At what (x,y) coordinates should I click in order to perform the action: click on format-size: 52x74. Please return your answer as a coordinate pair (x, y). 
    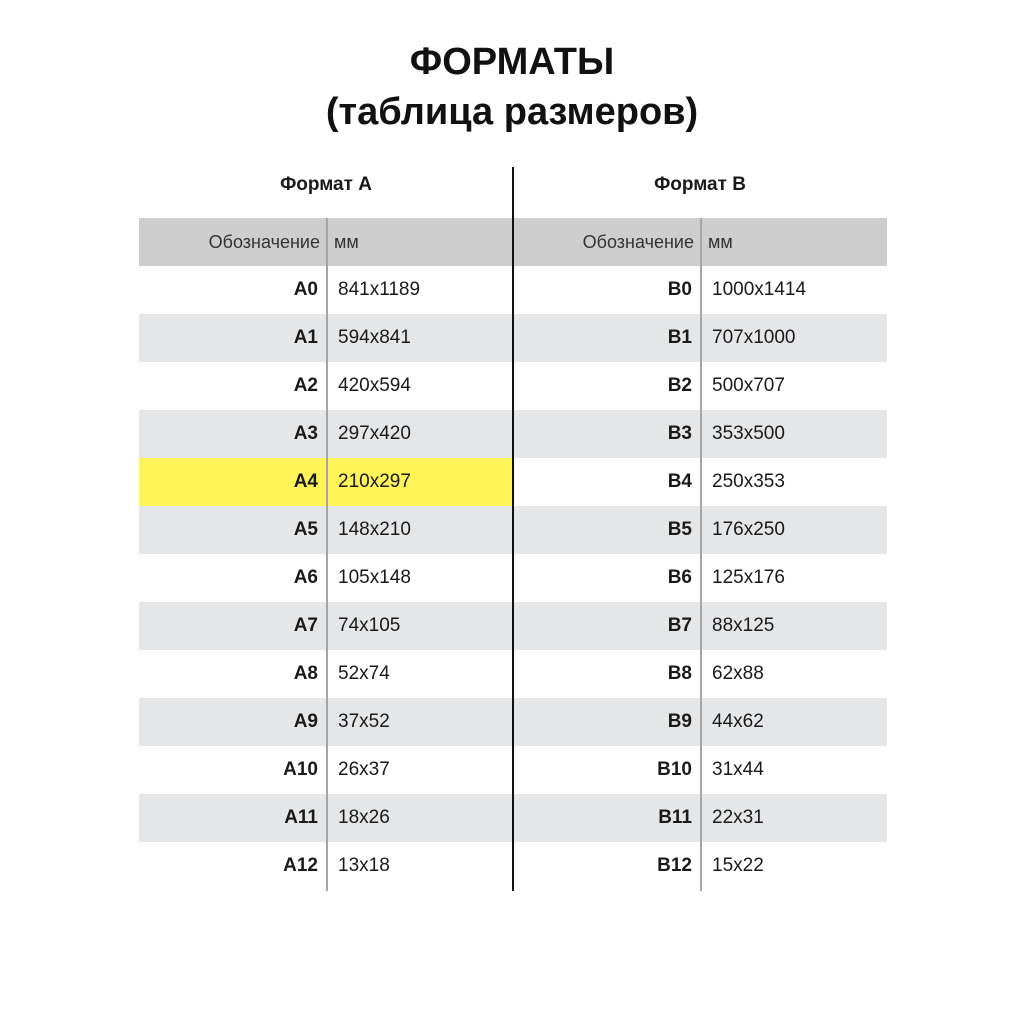
    Looking at the image, I should click on (364, 673).